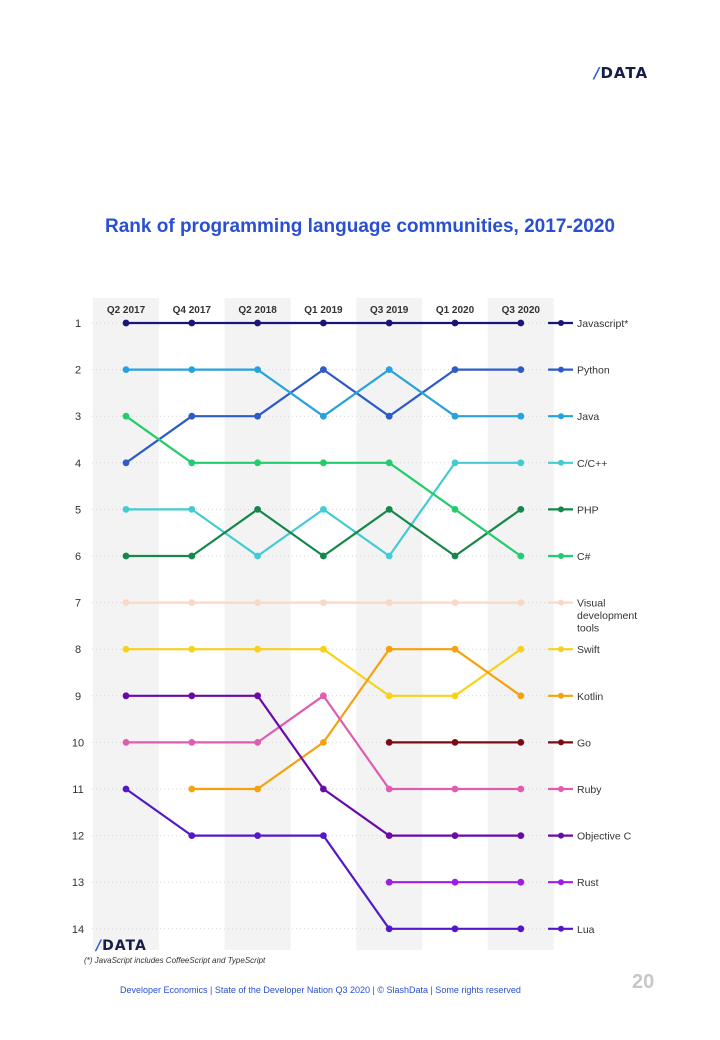  I want to click on series-line-c, so click(323, 486).